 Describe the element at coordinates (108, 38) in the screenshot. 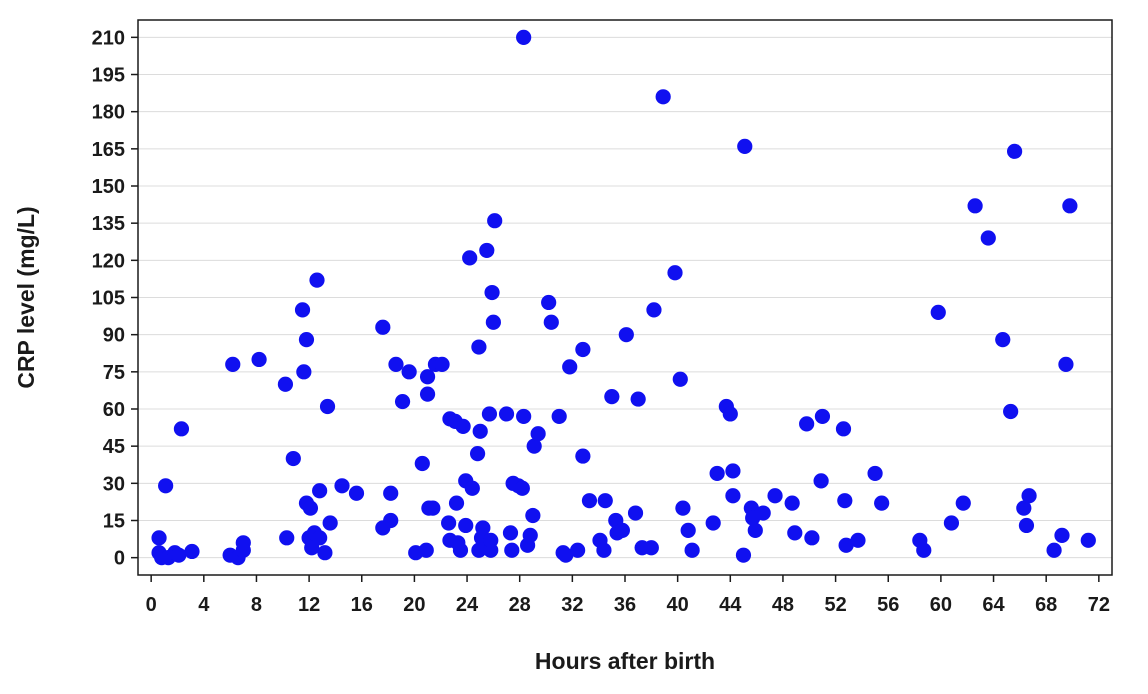

I see `y-tick-label: 210` at that location.